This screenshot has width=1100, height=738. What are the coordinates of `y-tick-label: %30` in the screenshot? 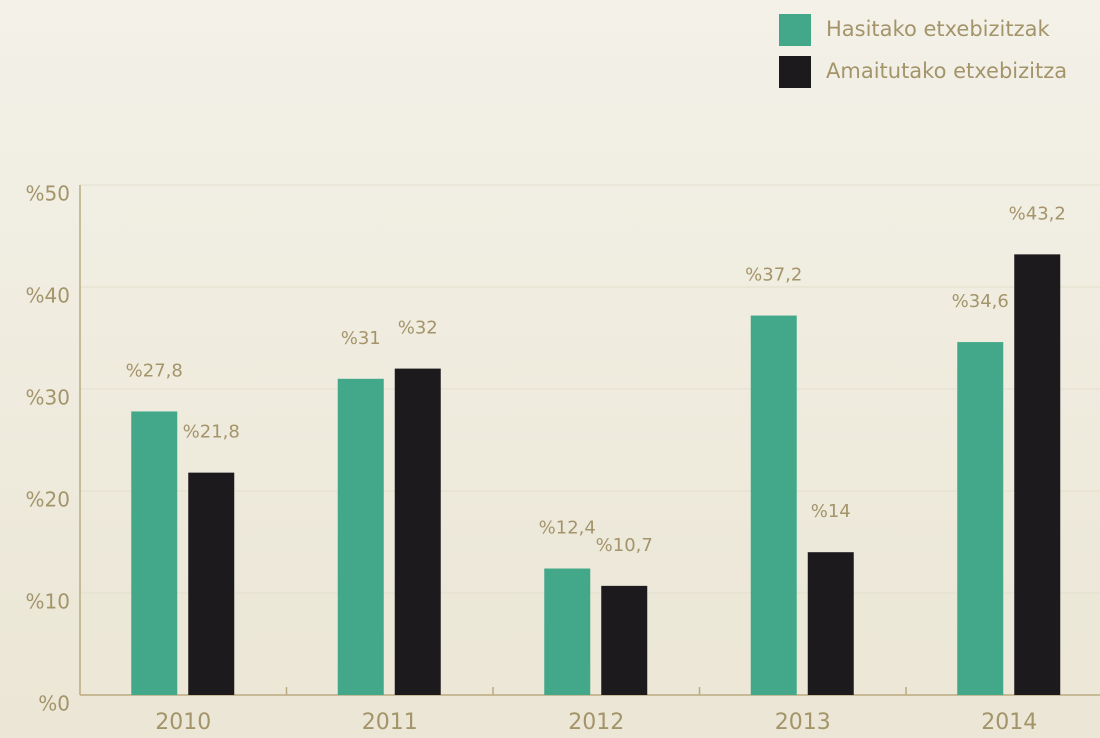 It's located at (48, 398).